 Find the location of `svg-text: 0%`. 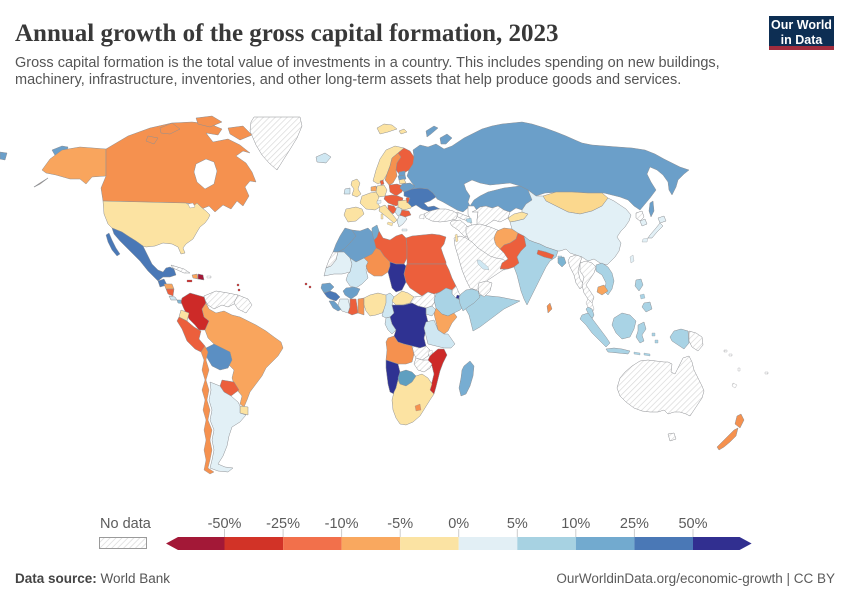

svg-text: 0% is located at coordinates (458, 524).